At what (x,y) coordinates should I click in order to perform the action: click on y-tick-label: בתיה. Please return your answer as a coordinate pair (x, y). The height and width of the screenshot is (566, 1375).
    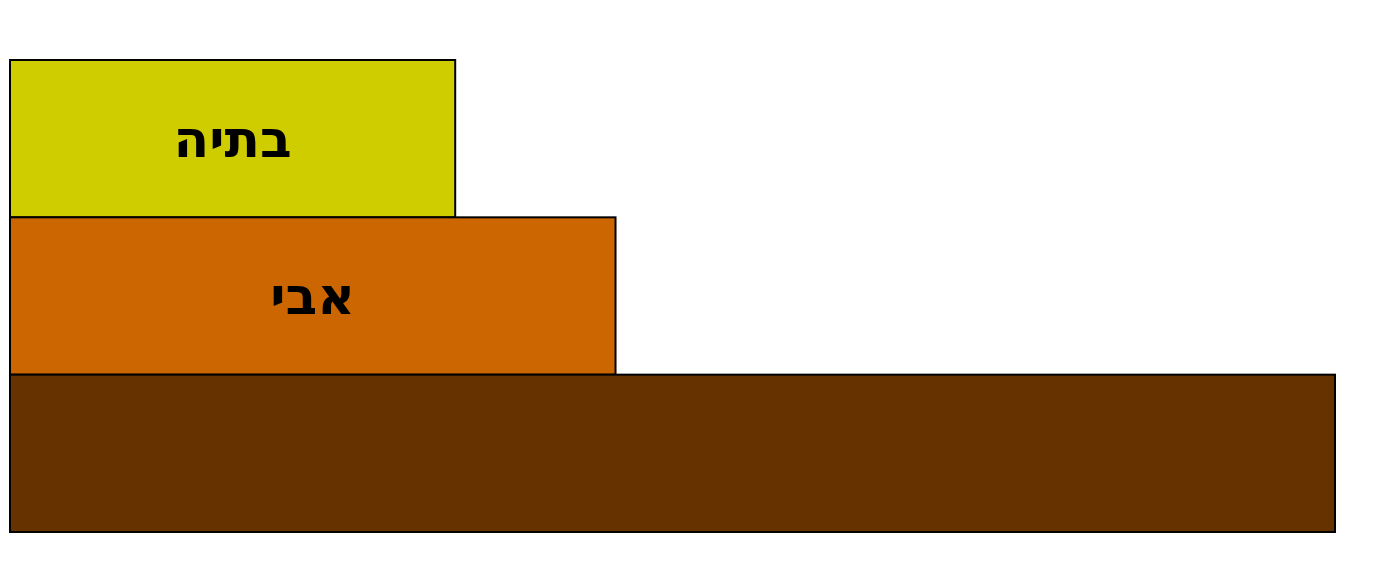
    Looking at the image, I should click on (232, 138).